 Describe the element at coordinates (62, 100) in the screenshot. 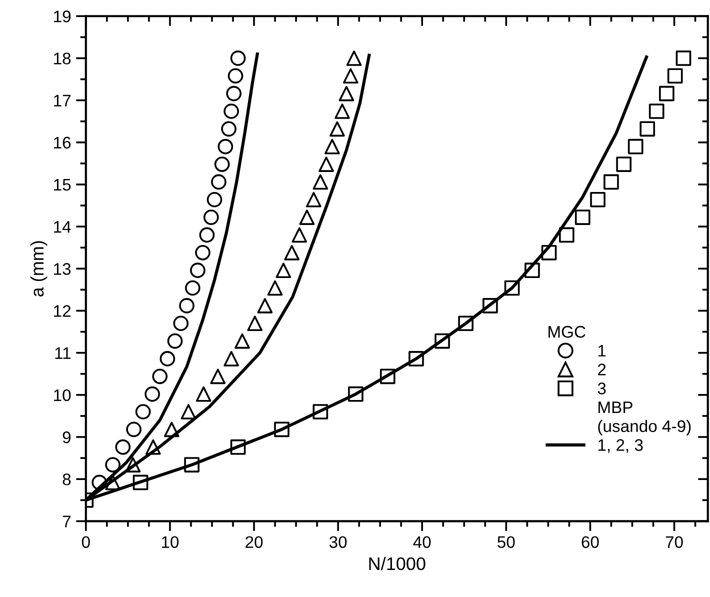

I see `y-tick-label: 17` at that location.